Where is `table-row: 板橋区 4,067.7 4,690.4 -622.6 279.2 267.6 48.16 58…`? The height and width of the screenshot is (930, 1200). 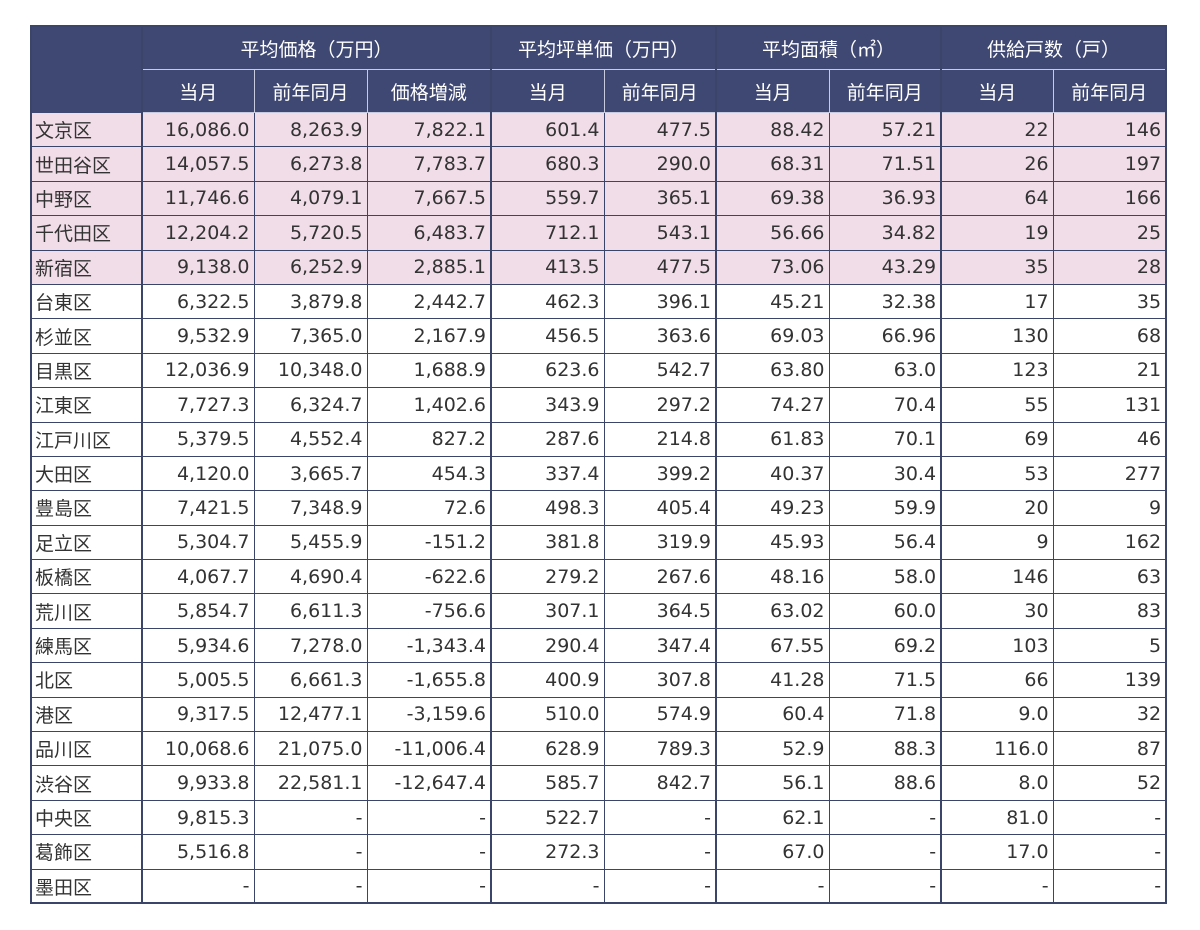
table-row: 板橋区 4,067.7 4,690.4 -622.6 279.2 267.6 48.16 58… is located at coordinates (598, 577).